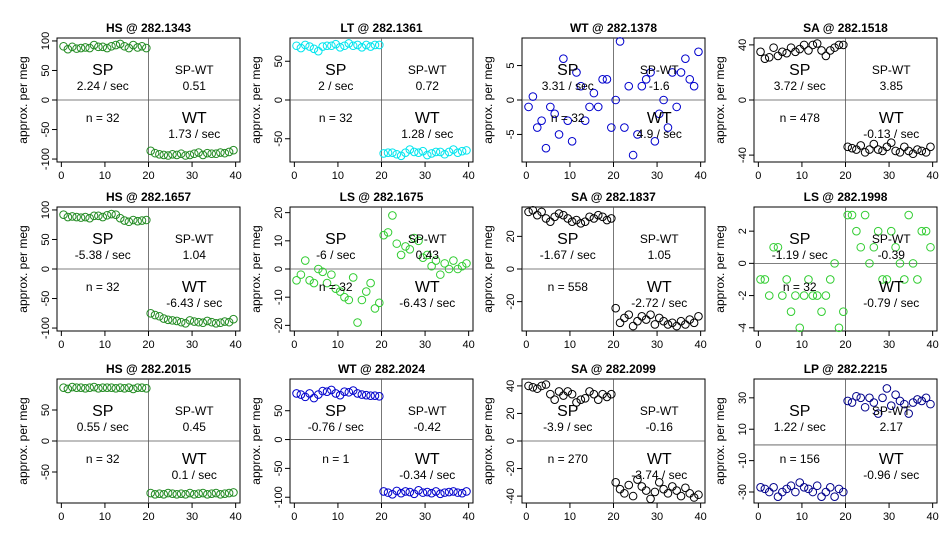 This screenshot has height=550, width=950. I want to click on y-tick-label: -50, so click(279, 139).